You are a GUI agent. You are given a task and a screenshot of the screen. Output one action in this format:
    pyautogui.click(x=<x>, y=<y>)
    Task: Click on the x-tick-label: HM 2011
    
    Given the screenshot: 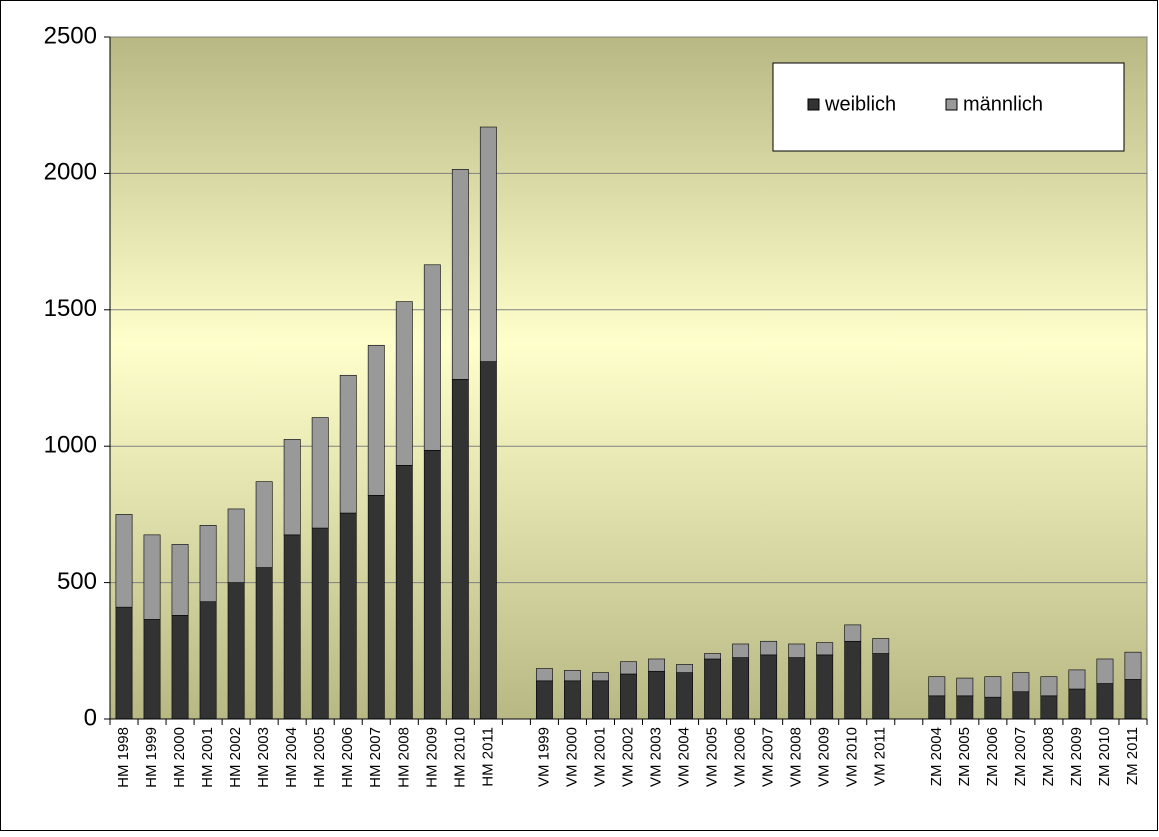 What is the action you would take?
    pyautogui.click(x=487, y=757)
    